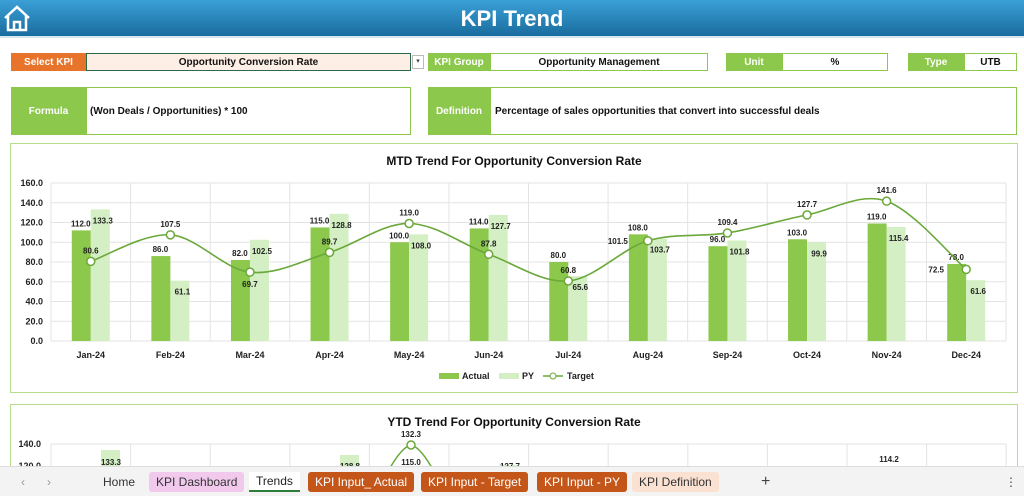 The image size is (1024, 496). I want to click on y-tick-label: 100.0, so click(31, 242).